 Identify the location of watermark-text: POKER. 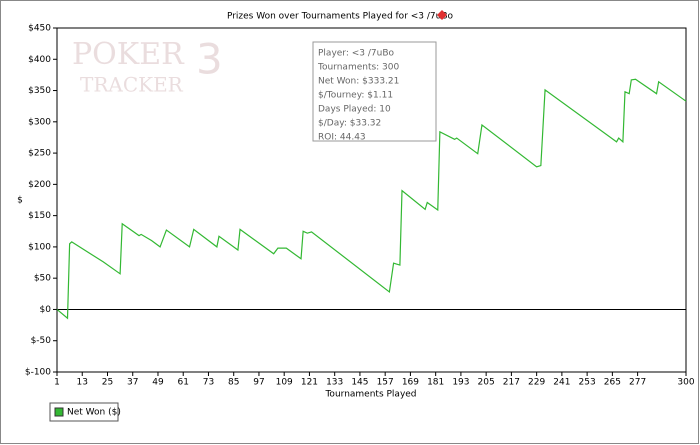
(128, 54).